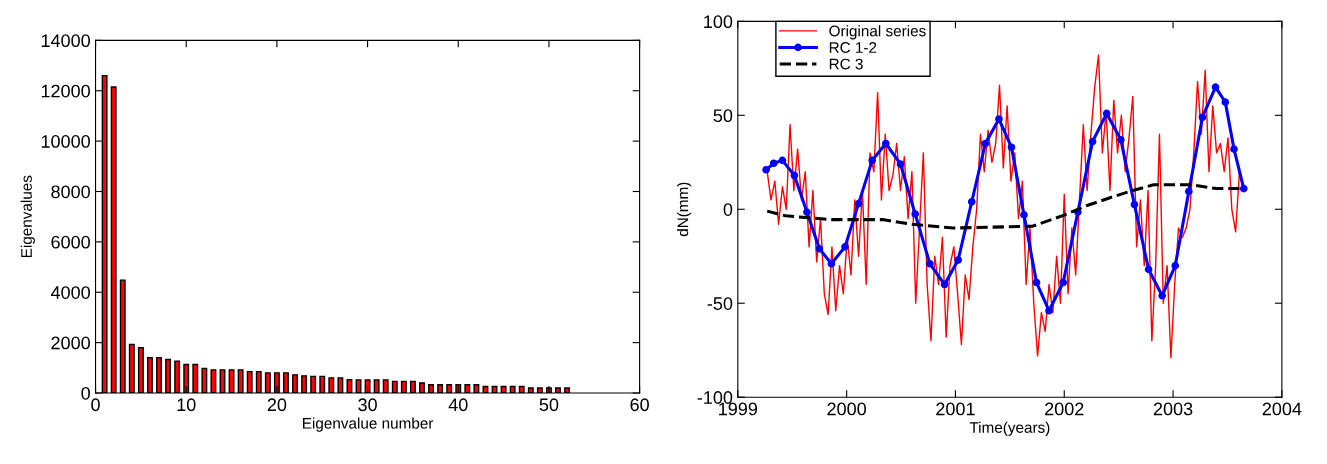 This screenshot has width=1327, height=464. Describe the element at coordinates (853, 47) in the screenshot. I see `legend-label: RC 1-2` at that location.